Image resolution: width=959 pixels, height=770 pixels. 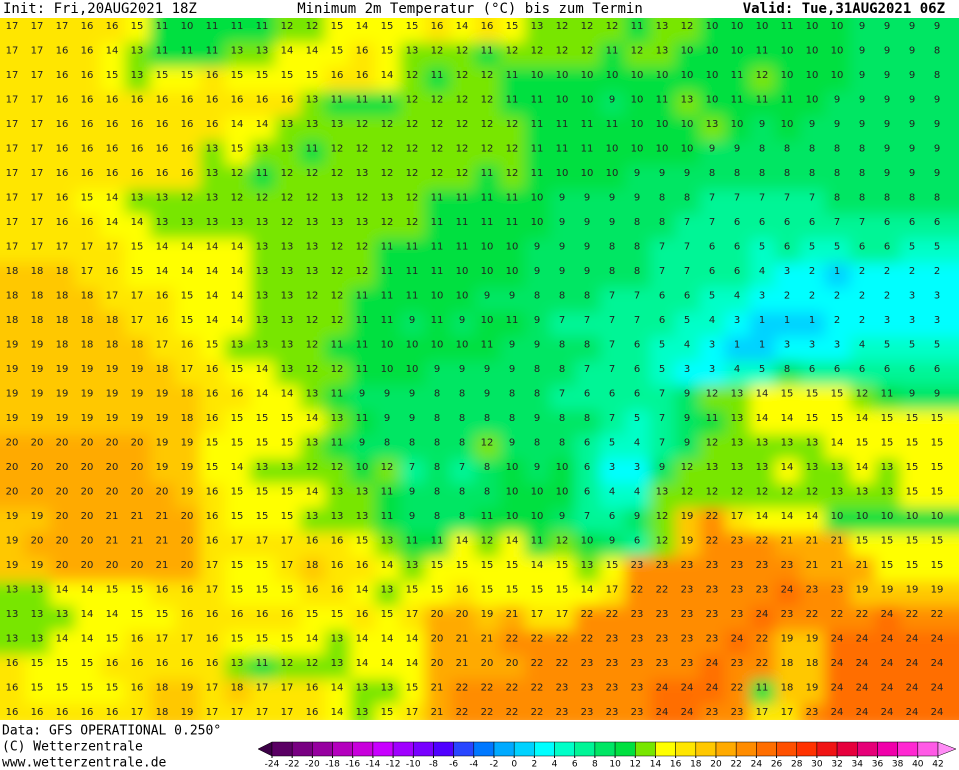 What do you see at coordinates (762, 565) in the screenshot?
I see `temperature-value: 23` at bounding box center [762, 565].